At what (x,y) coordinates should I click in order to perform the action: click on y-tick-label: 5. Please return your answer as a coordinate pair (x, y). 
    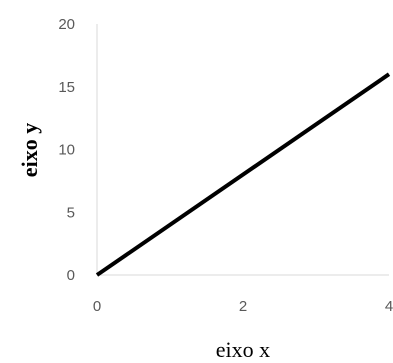
    Looking at the image, I should click on (71, 212).